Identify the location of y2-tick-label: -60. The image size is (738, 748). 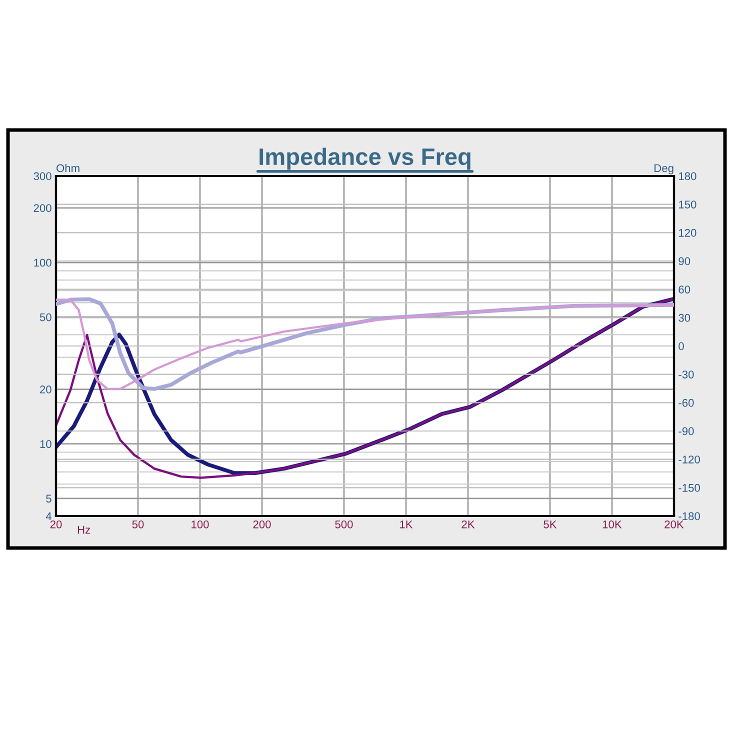
(686, 402).